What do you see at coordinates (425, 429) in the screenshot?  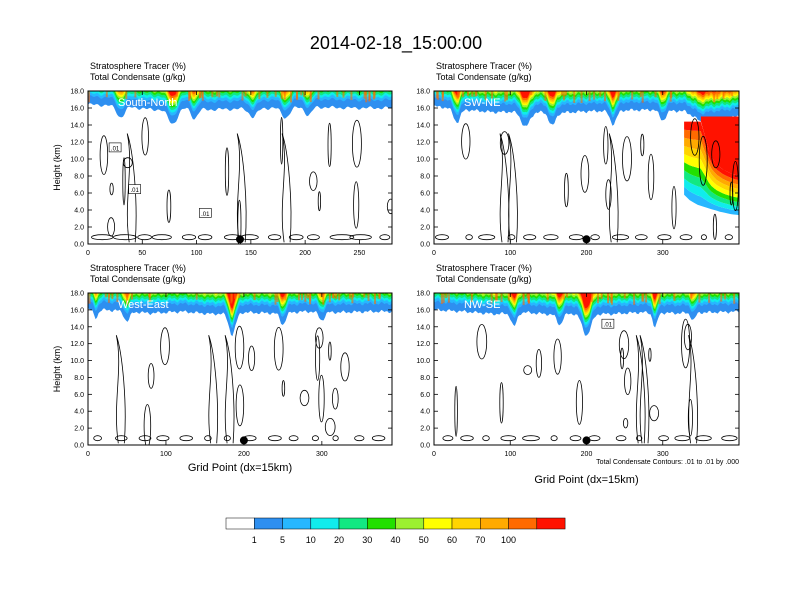 I see `y-tick-label: 2.0` at bounding box center [425, 429].